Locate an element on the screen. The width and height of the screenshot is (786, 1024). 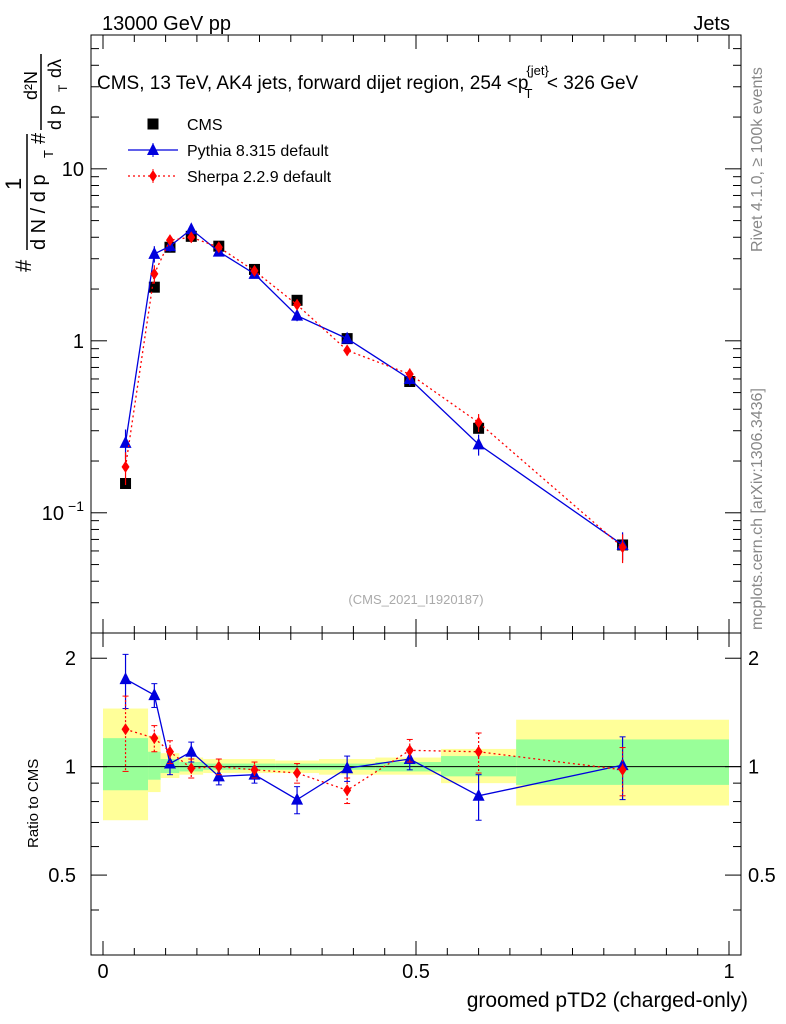
uncertainty-bands is located at coordinates (416, 764).